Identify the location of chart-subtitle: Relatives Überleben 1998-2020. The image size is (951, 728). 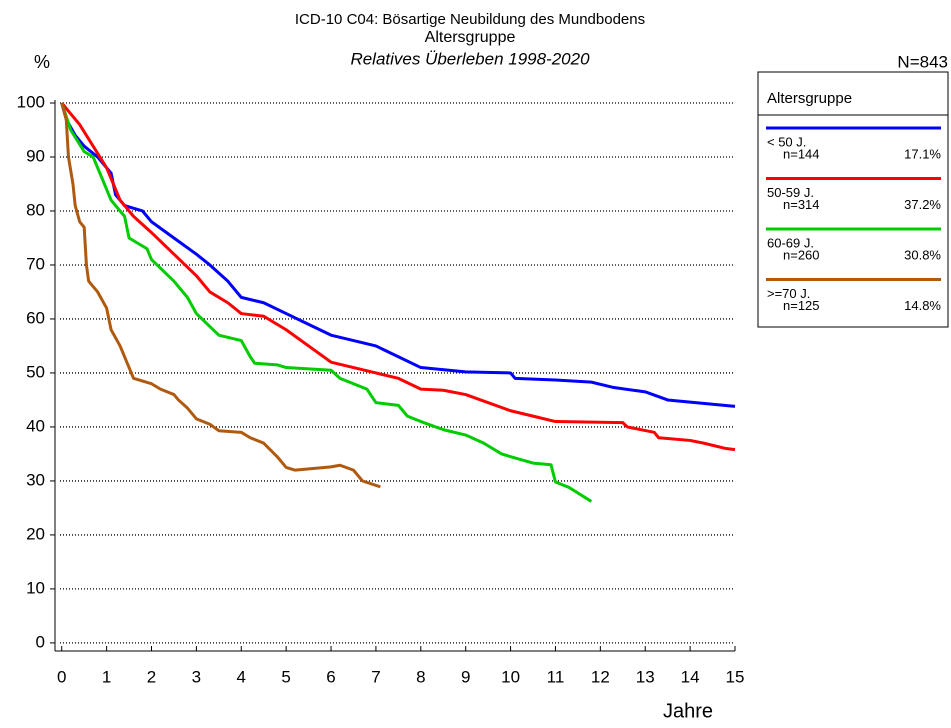
(470, 58).